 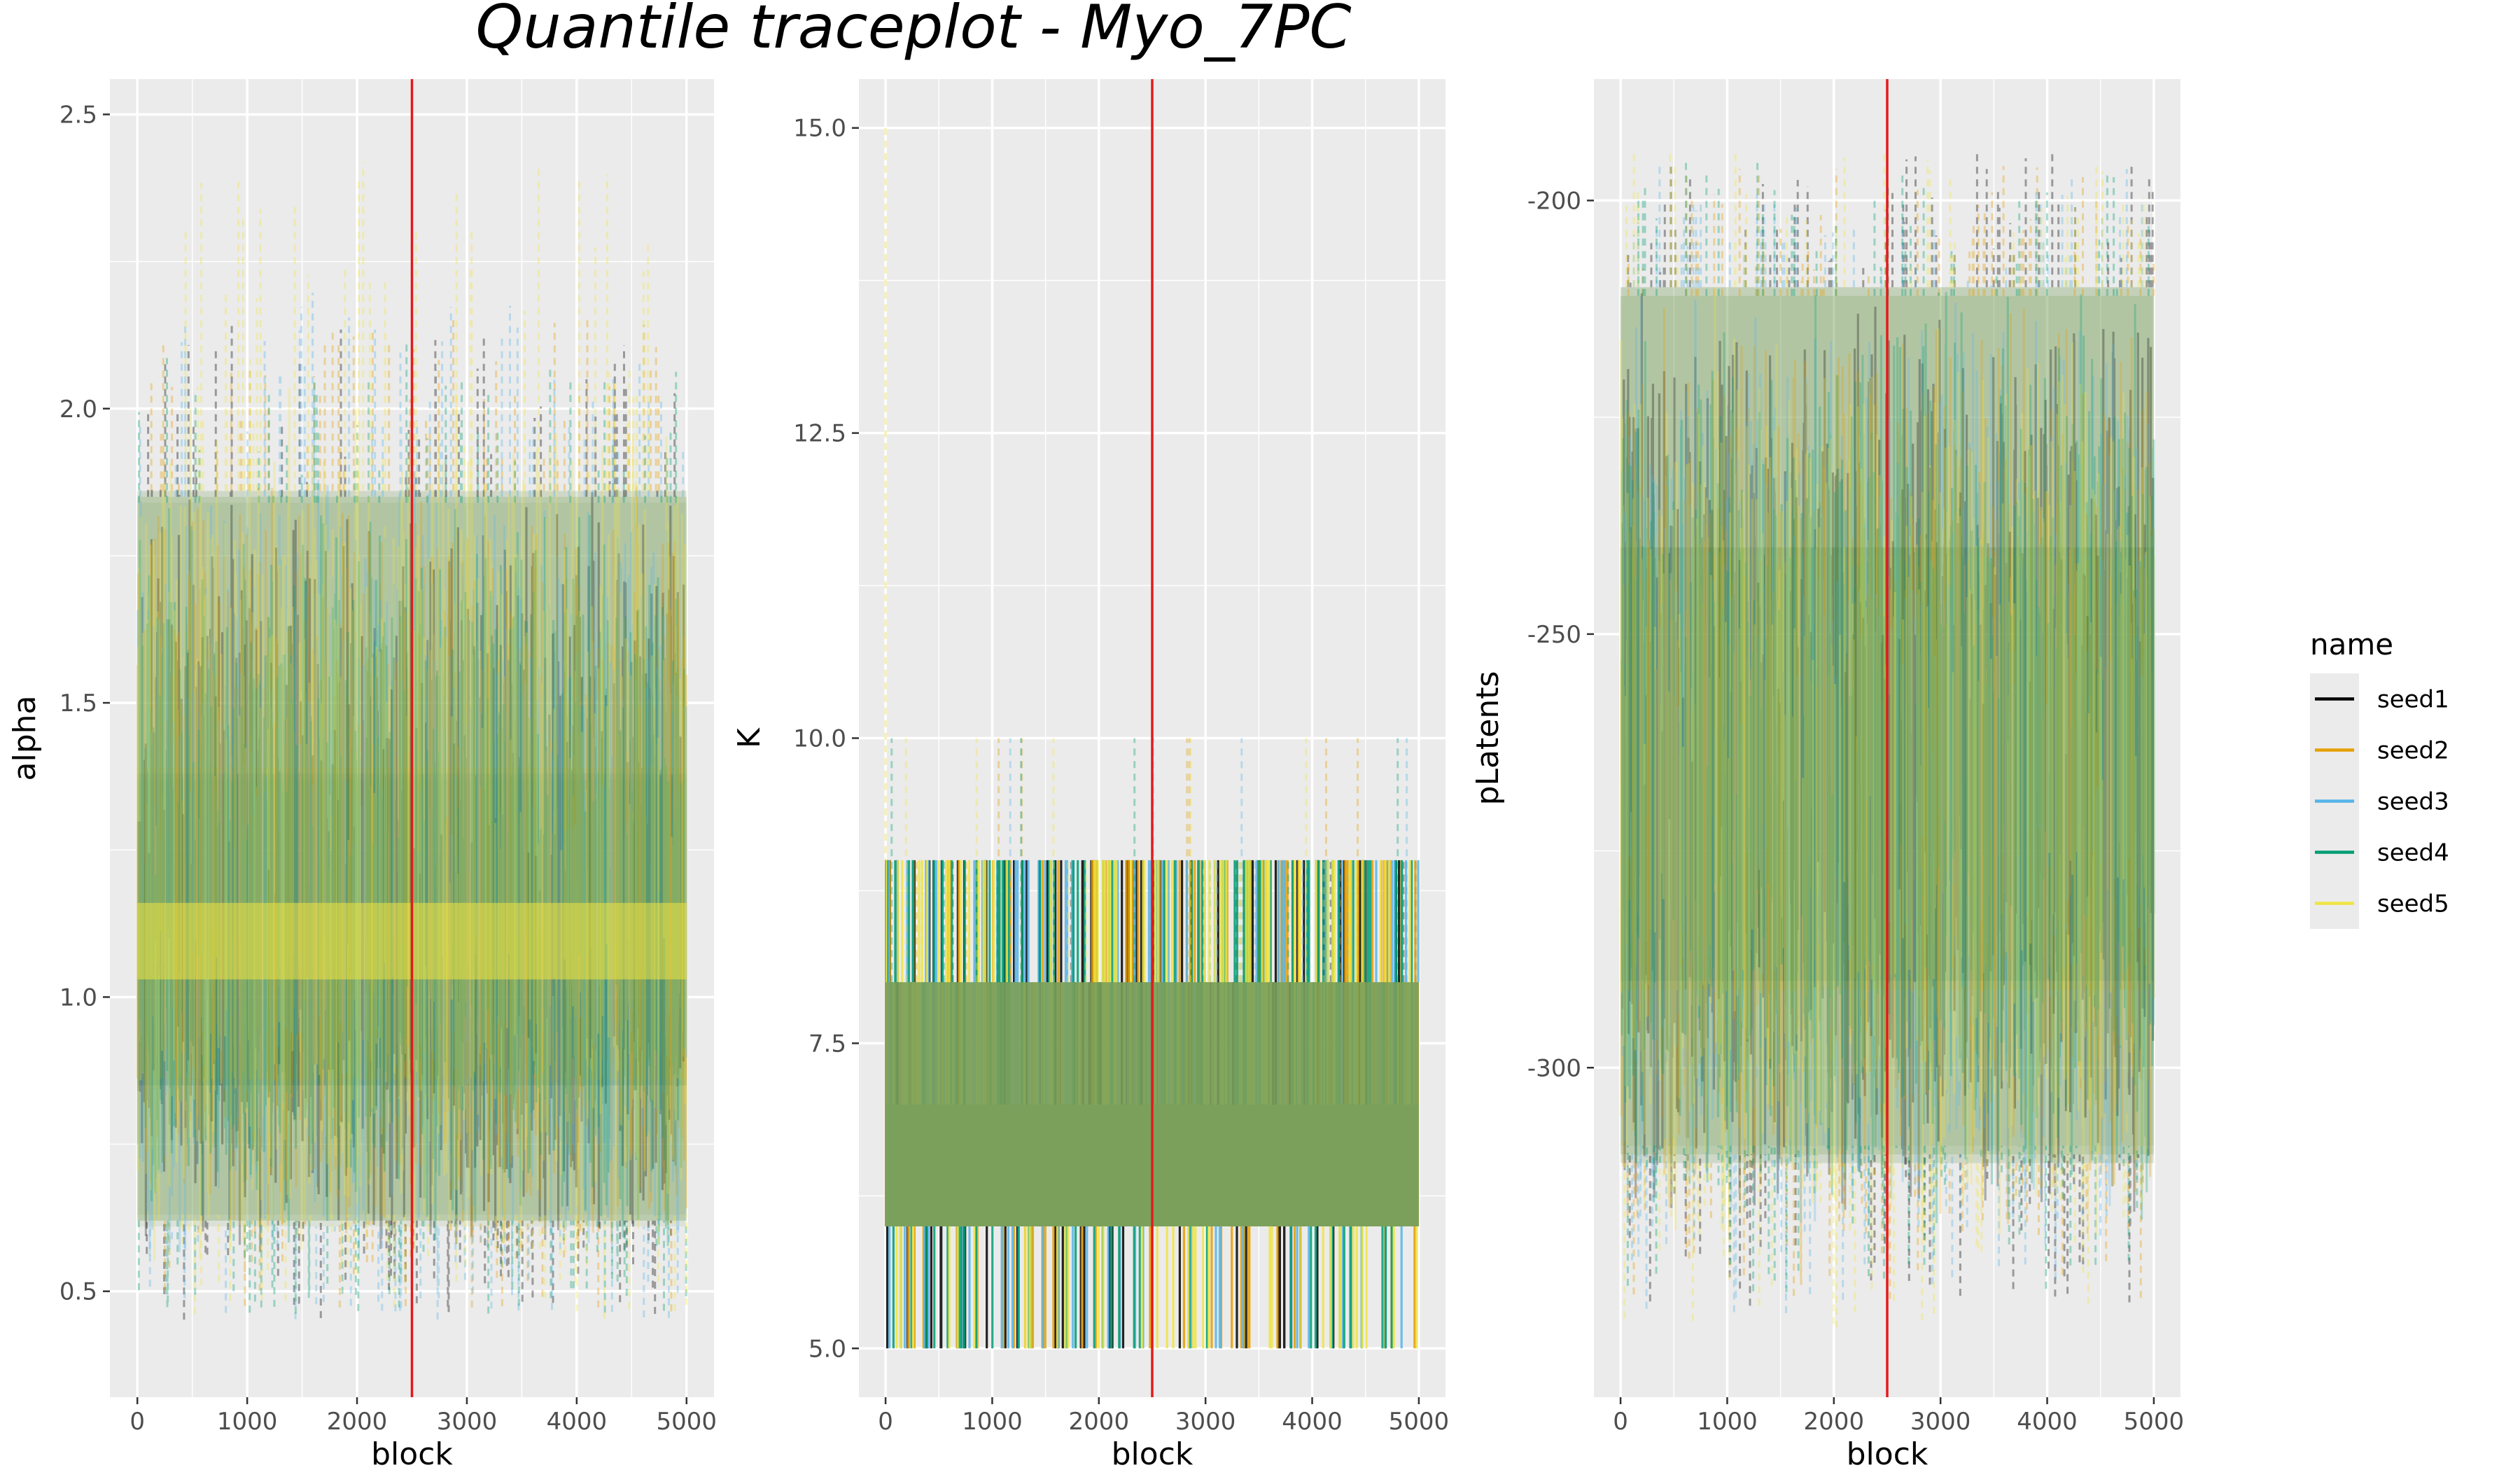 What do you see at coordinates (1554, 635) in the screenshot?
I see `y-tick-label: -250` at bounding box center [1554, 635].